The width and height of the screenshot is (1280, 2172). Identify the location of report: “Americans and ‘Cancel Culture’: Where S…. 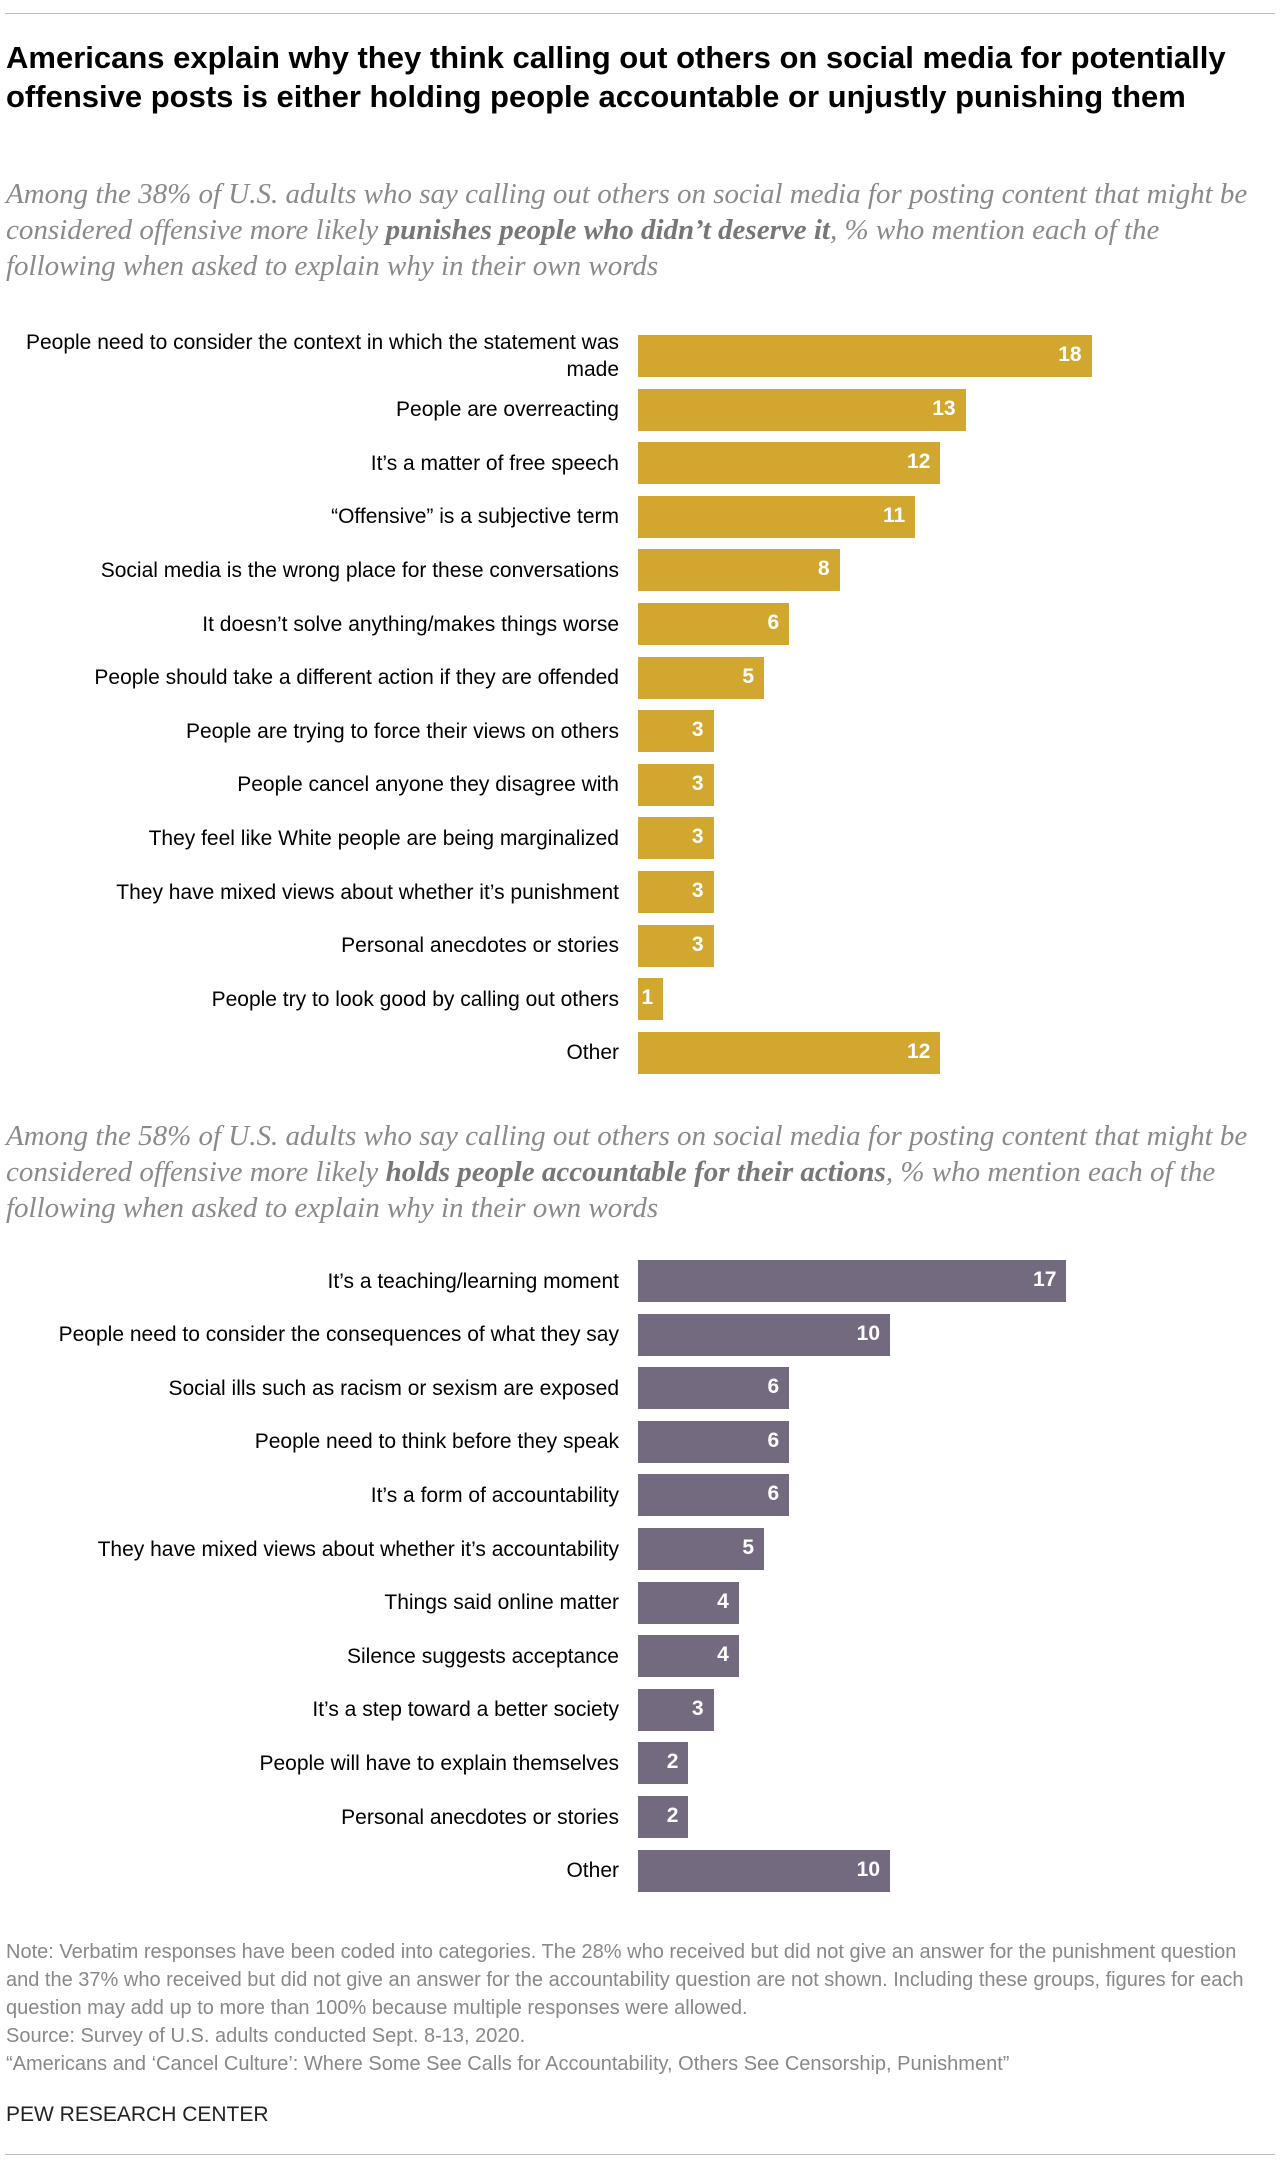
(508, 2064).